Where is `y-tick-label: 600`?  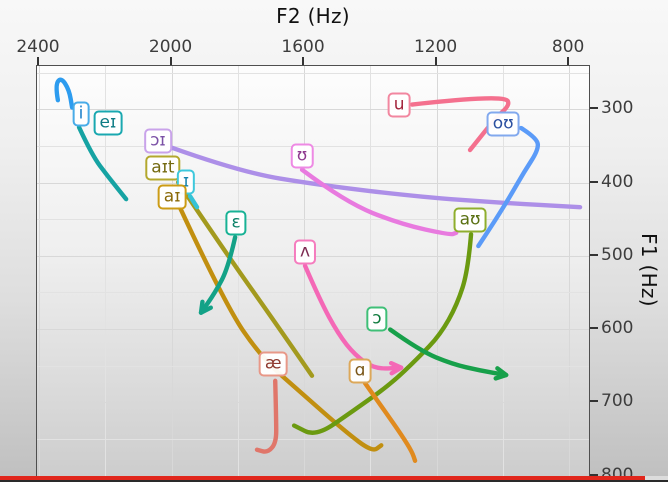 y-tick-label: 600 is located at coordinates (617, 328).